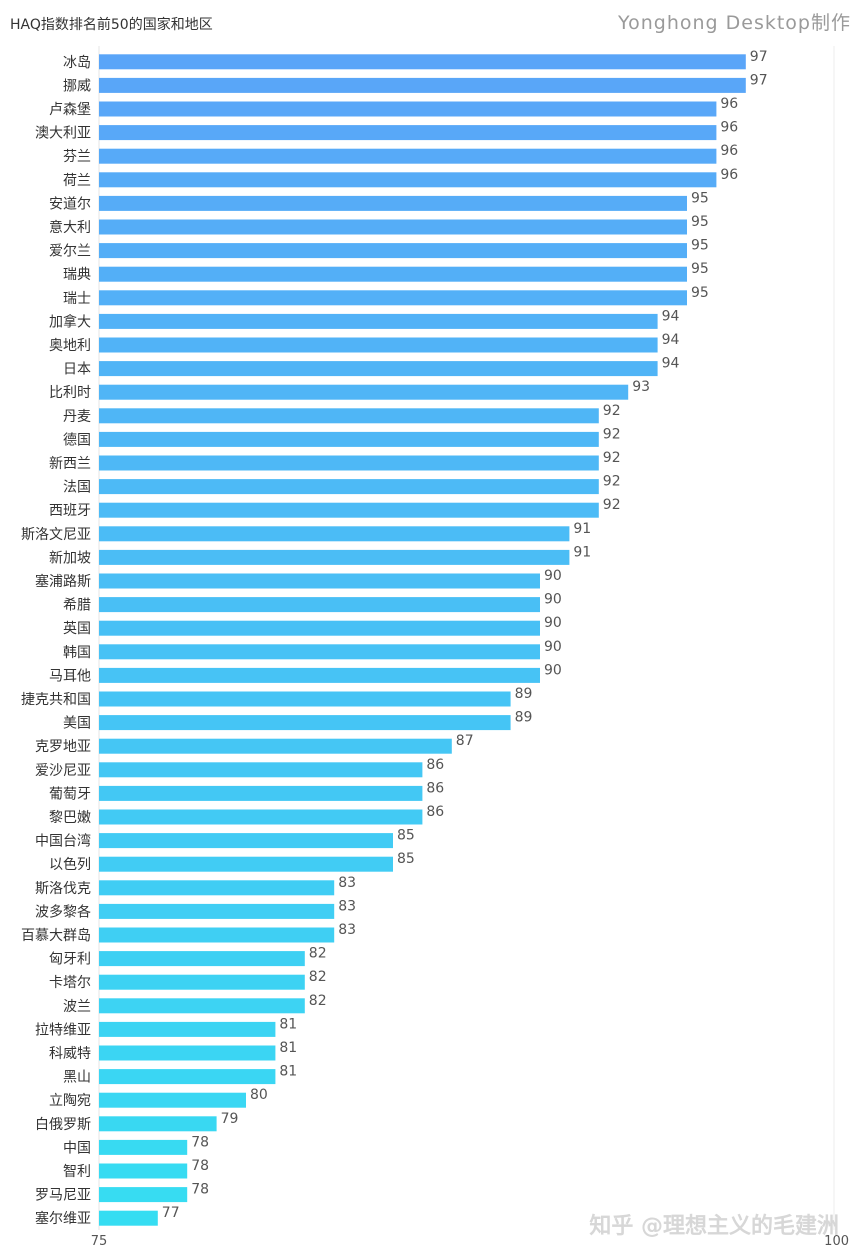  Describe the element at coordinates (734, 23) in the screenshot. I see `brand-credit: Yonghong Desktop制作` at that location.